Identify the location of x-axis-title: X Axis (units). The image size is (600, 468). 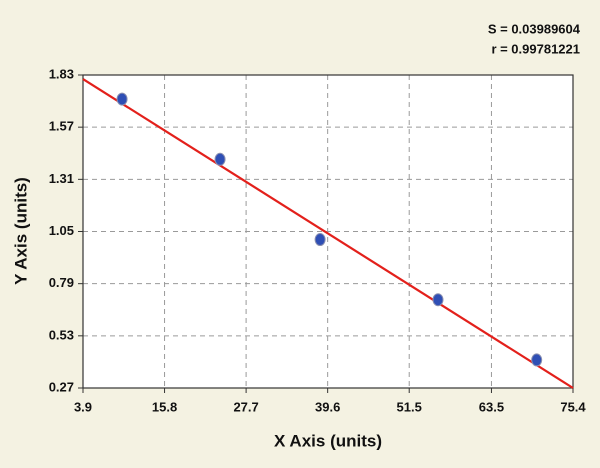
(328, 440).